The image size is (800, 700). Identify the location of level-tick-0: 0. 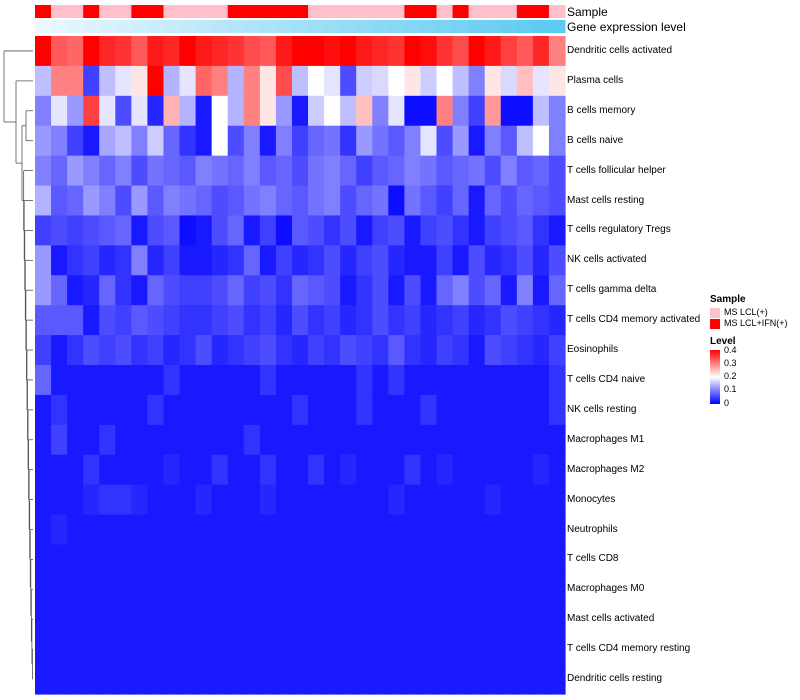
(727, 403).